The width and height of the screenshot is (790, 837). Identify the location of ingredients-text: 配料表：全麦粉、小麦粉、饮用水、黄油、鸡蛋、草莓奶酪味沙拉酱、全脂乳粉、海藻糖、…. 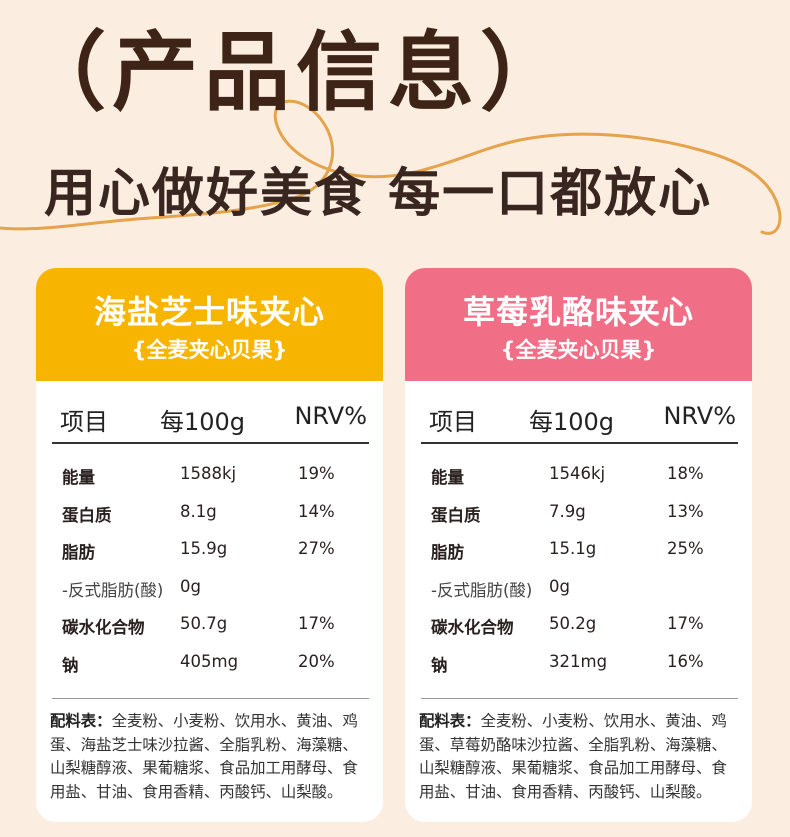
(579, 757).